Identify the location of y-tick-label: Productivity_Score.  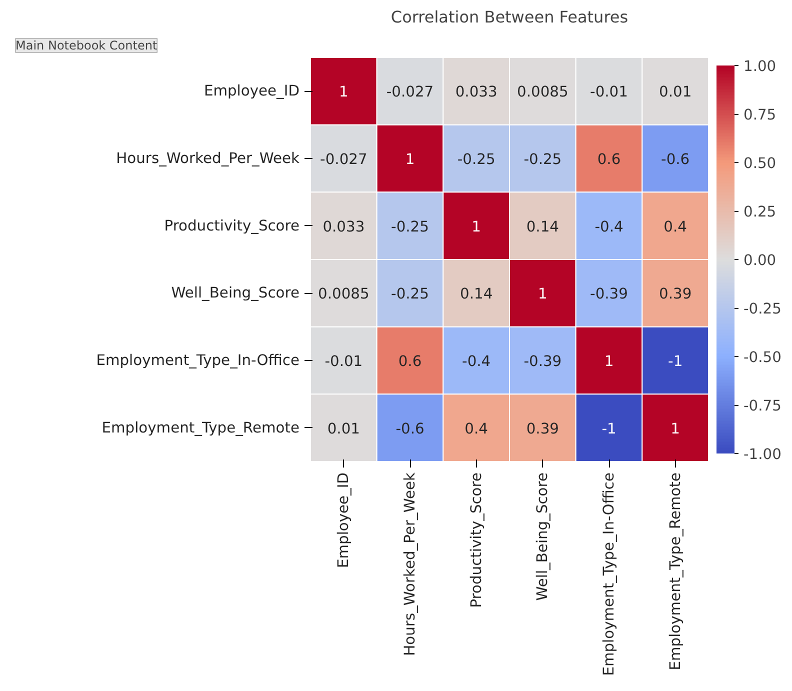
(232, 225).